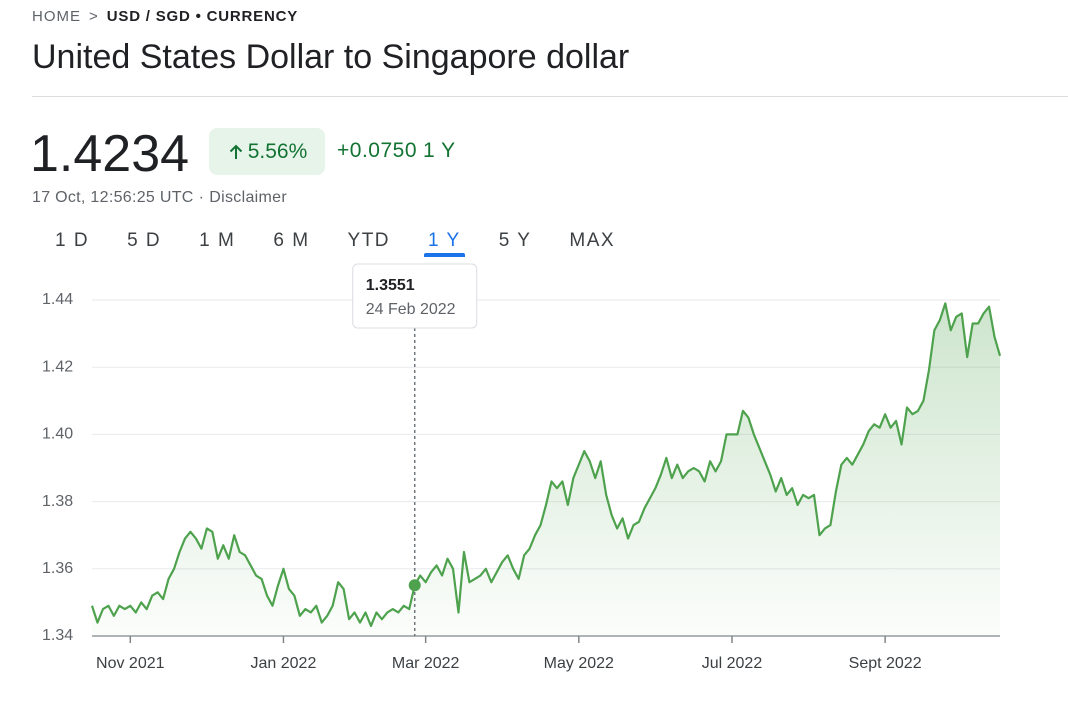  I want to click on range-tab: 5 Y, so click(515, 240).